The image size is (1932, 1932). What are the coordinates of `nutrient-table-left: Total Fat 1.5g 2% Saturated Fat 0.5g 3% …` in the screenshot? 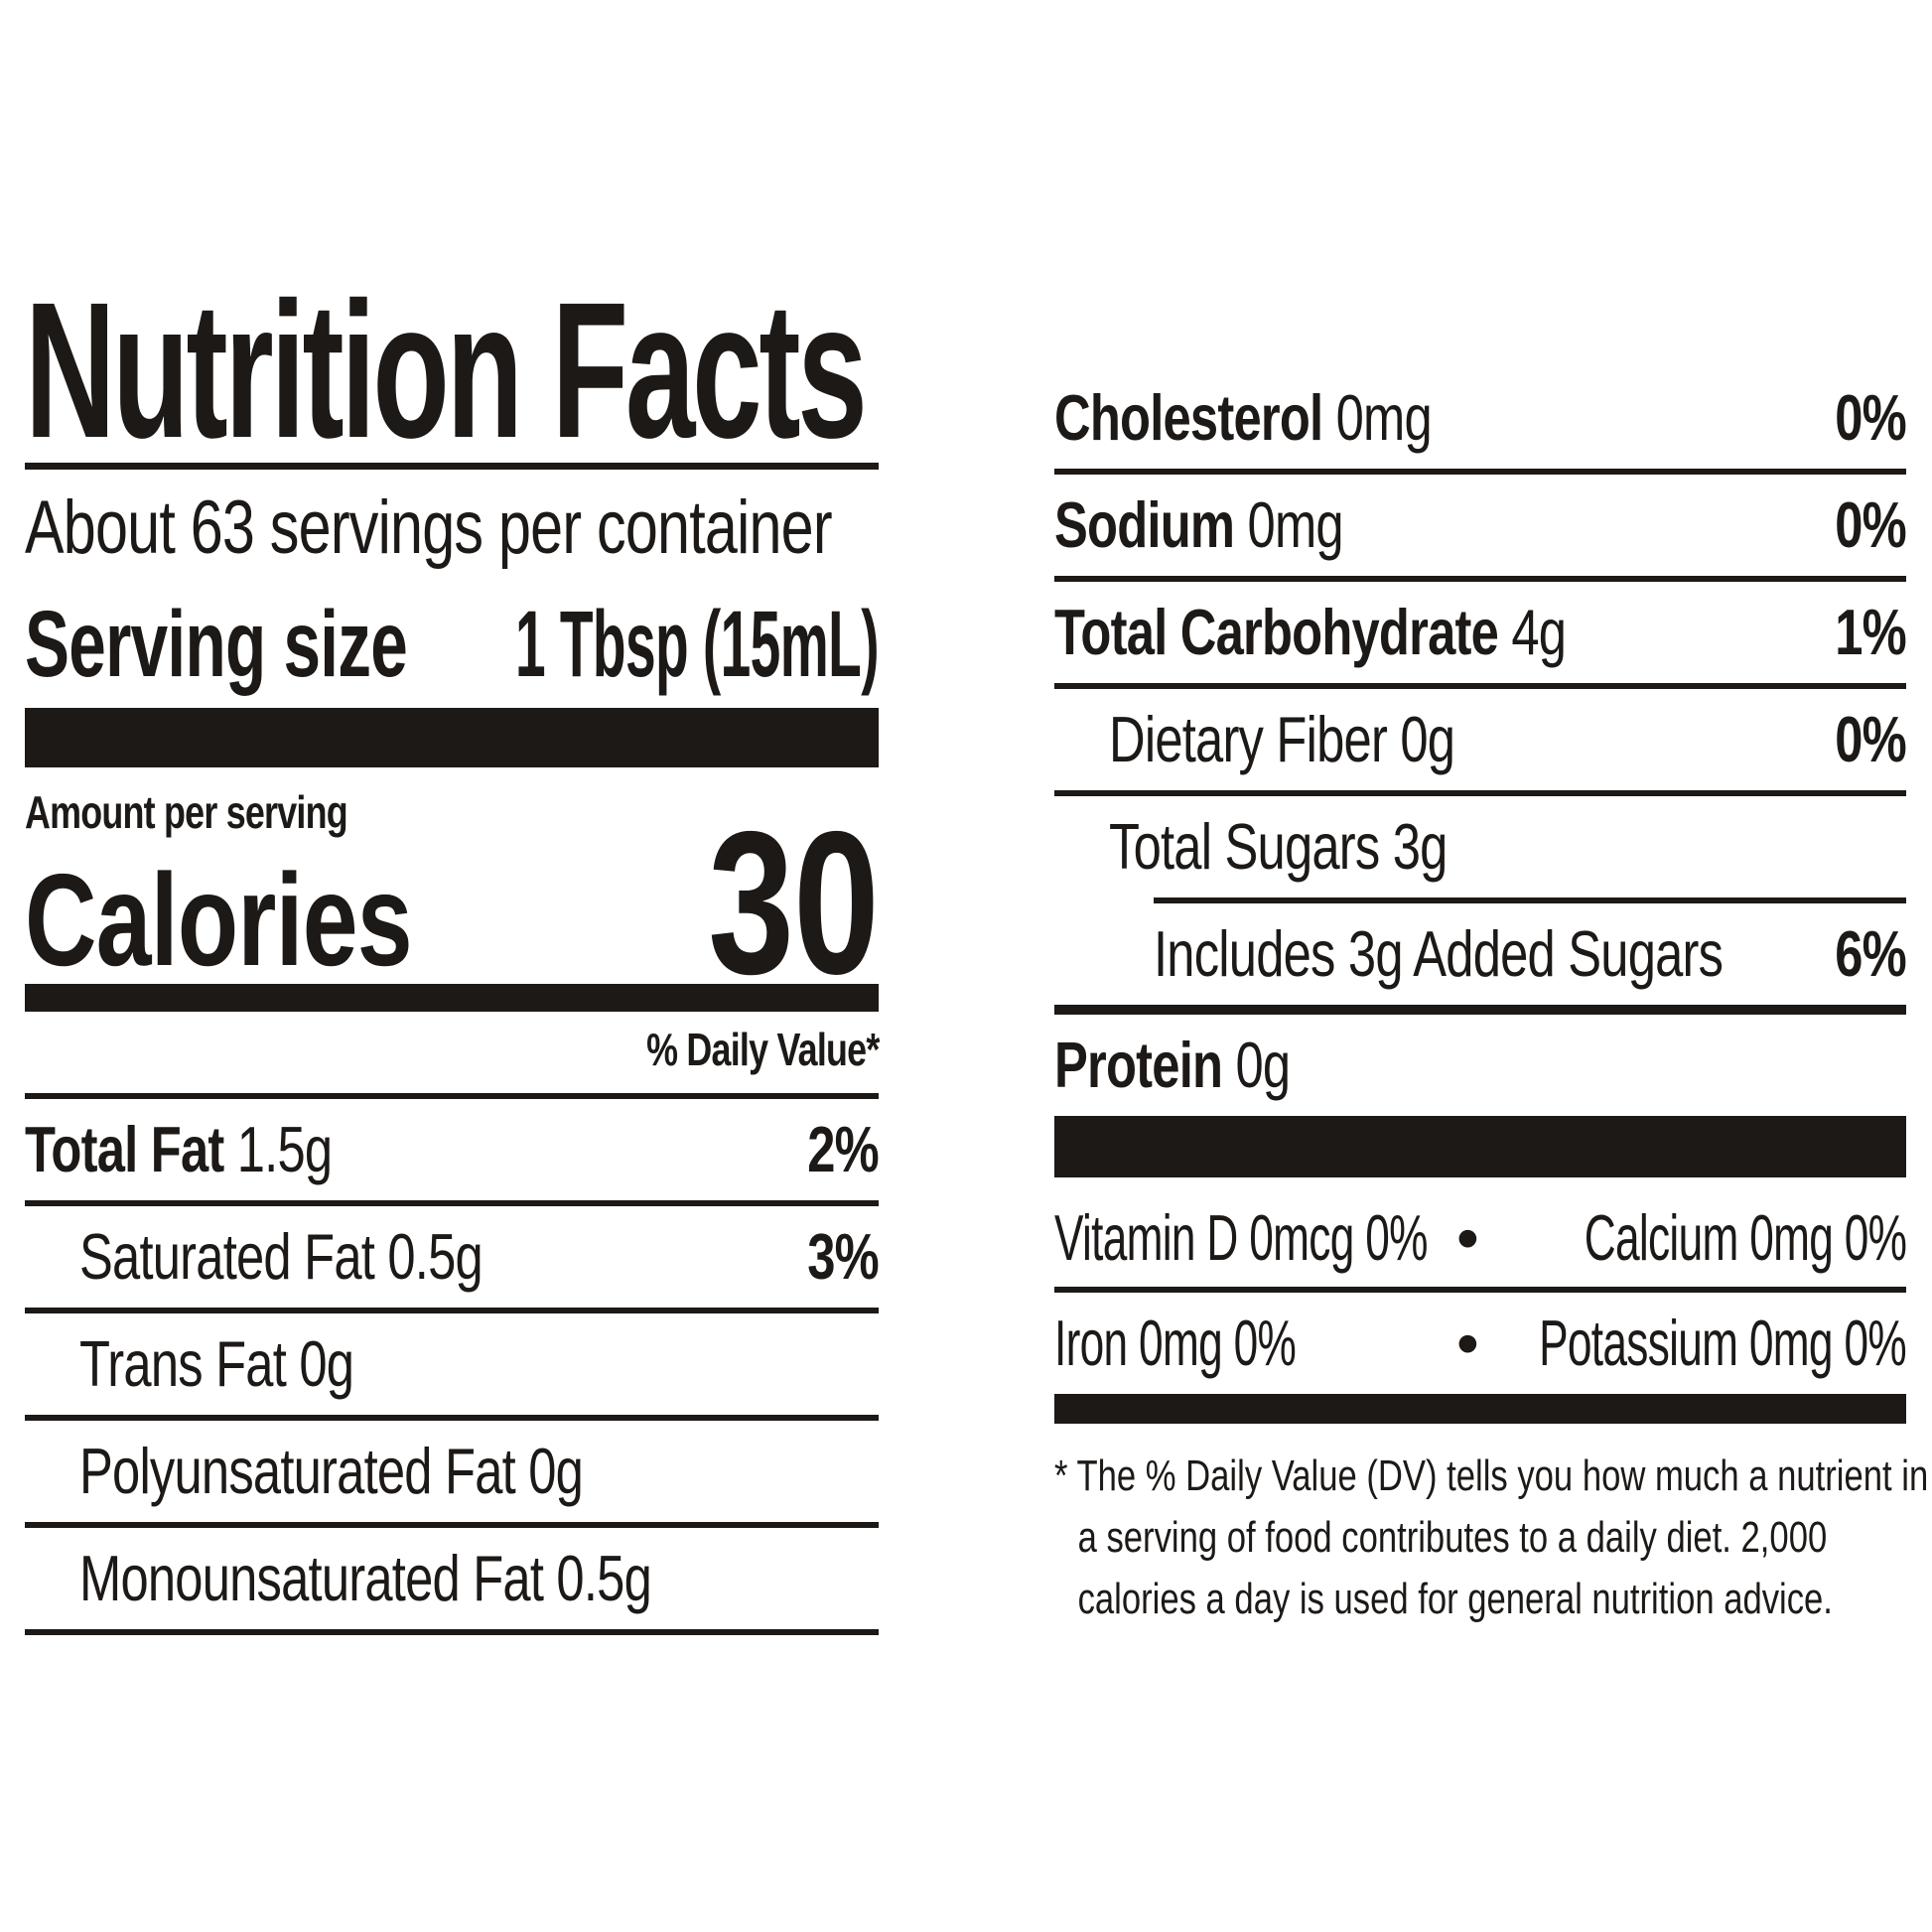 It's located at (452, 1364).